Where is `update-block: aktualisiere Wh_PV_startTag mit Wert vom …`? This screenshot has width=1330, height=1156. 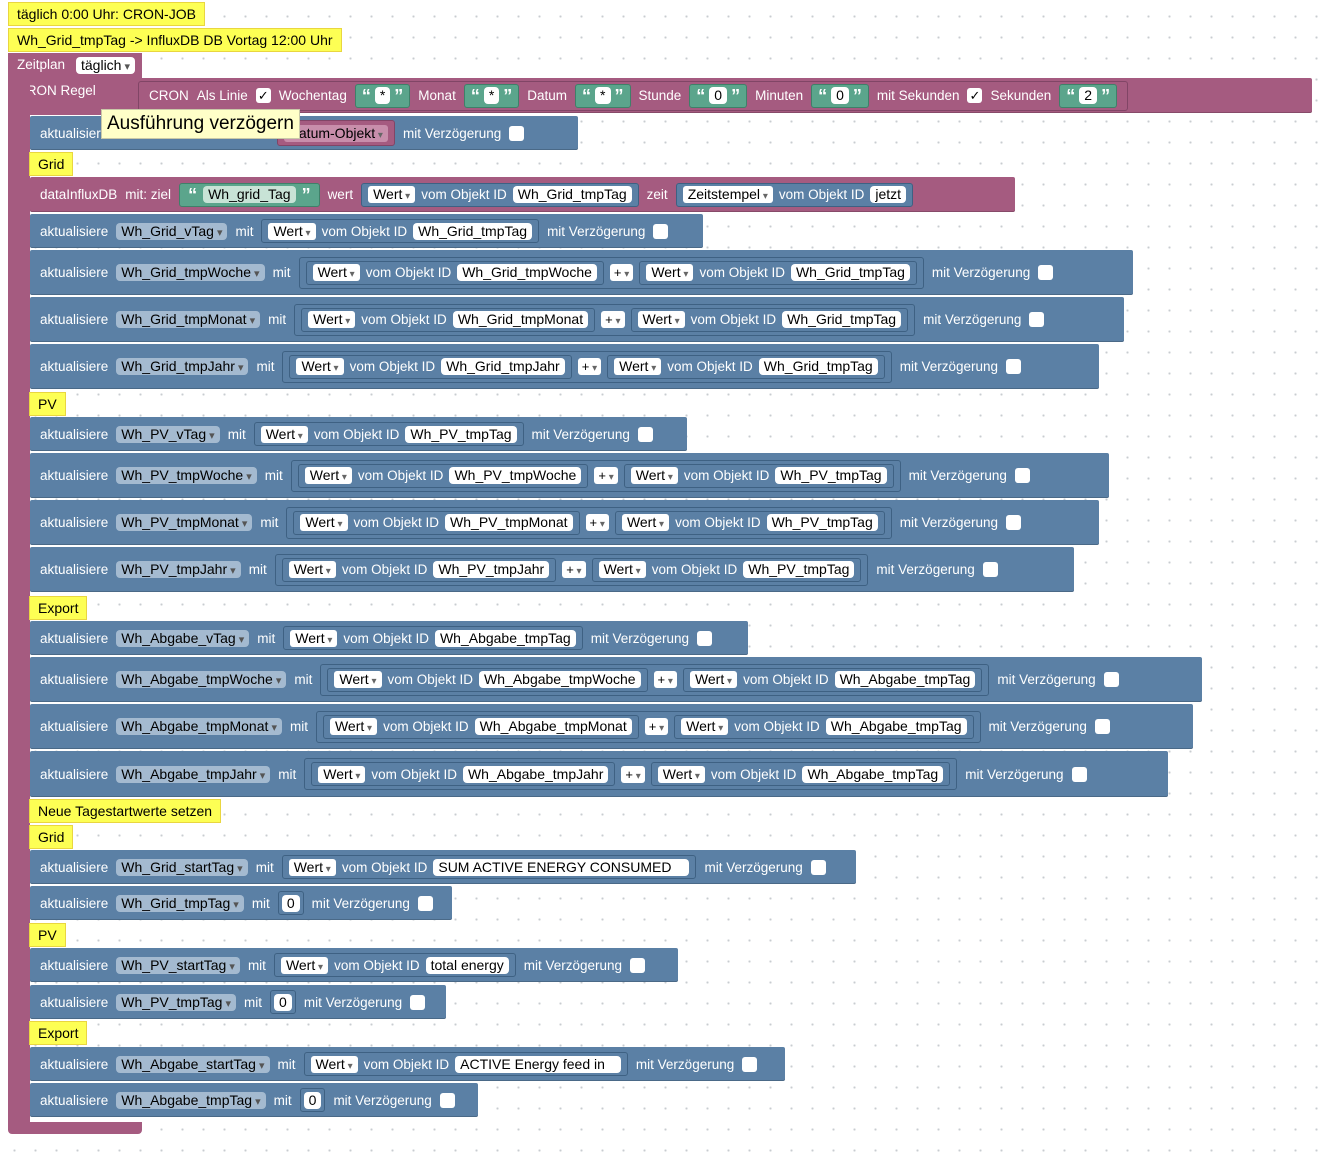
update-block: aktualisiere Wh_PV_startTag mit Wert vom … is located at coordinates (354, 965).